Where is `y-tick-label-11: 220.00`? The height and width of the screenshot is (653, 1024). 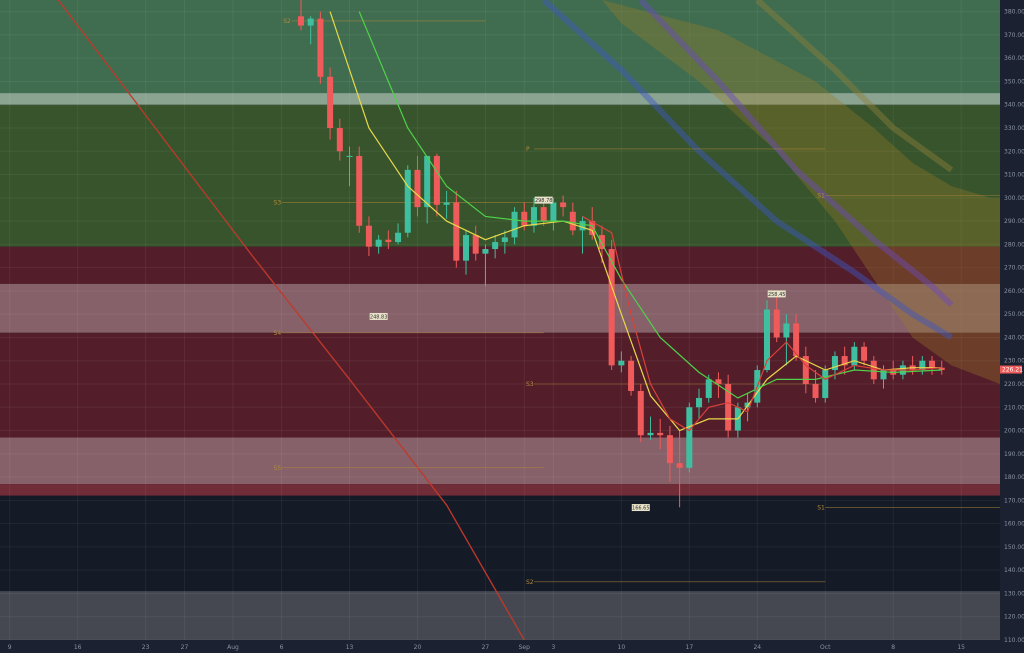 y-tick-label-11: 220.00 is located at coordinates (1014, 384).